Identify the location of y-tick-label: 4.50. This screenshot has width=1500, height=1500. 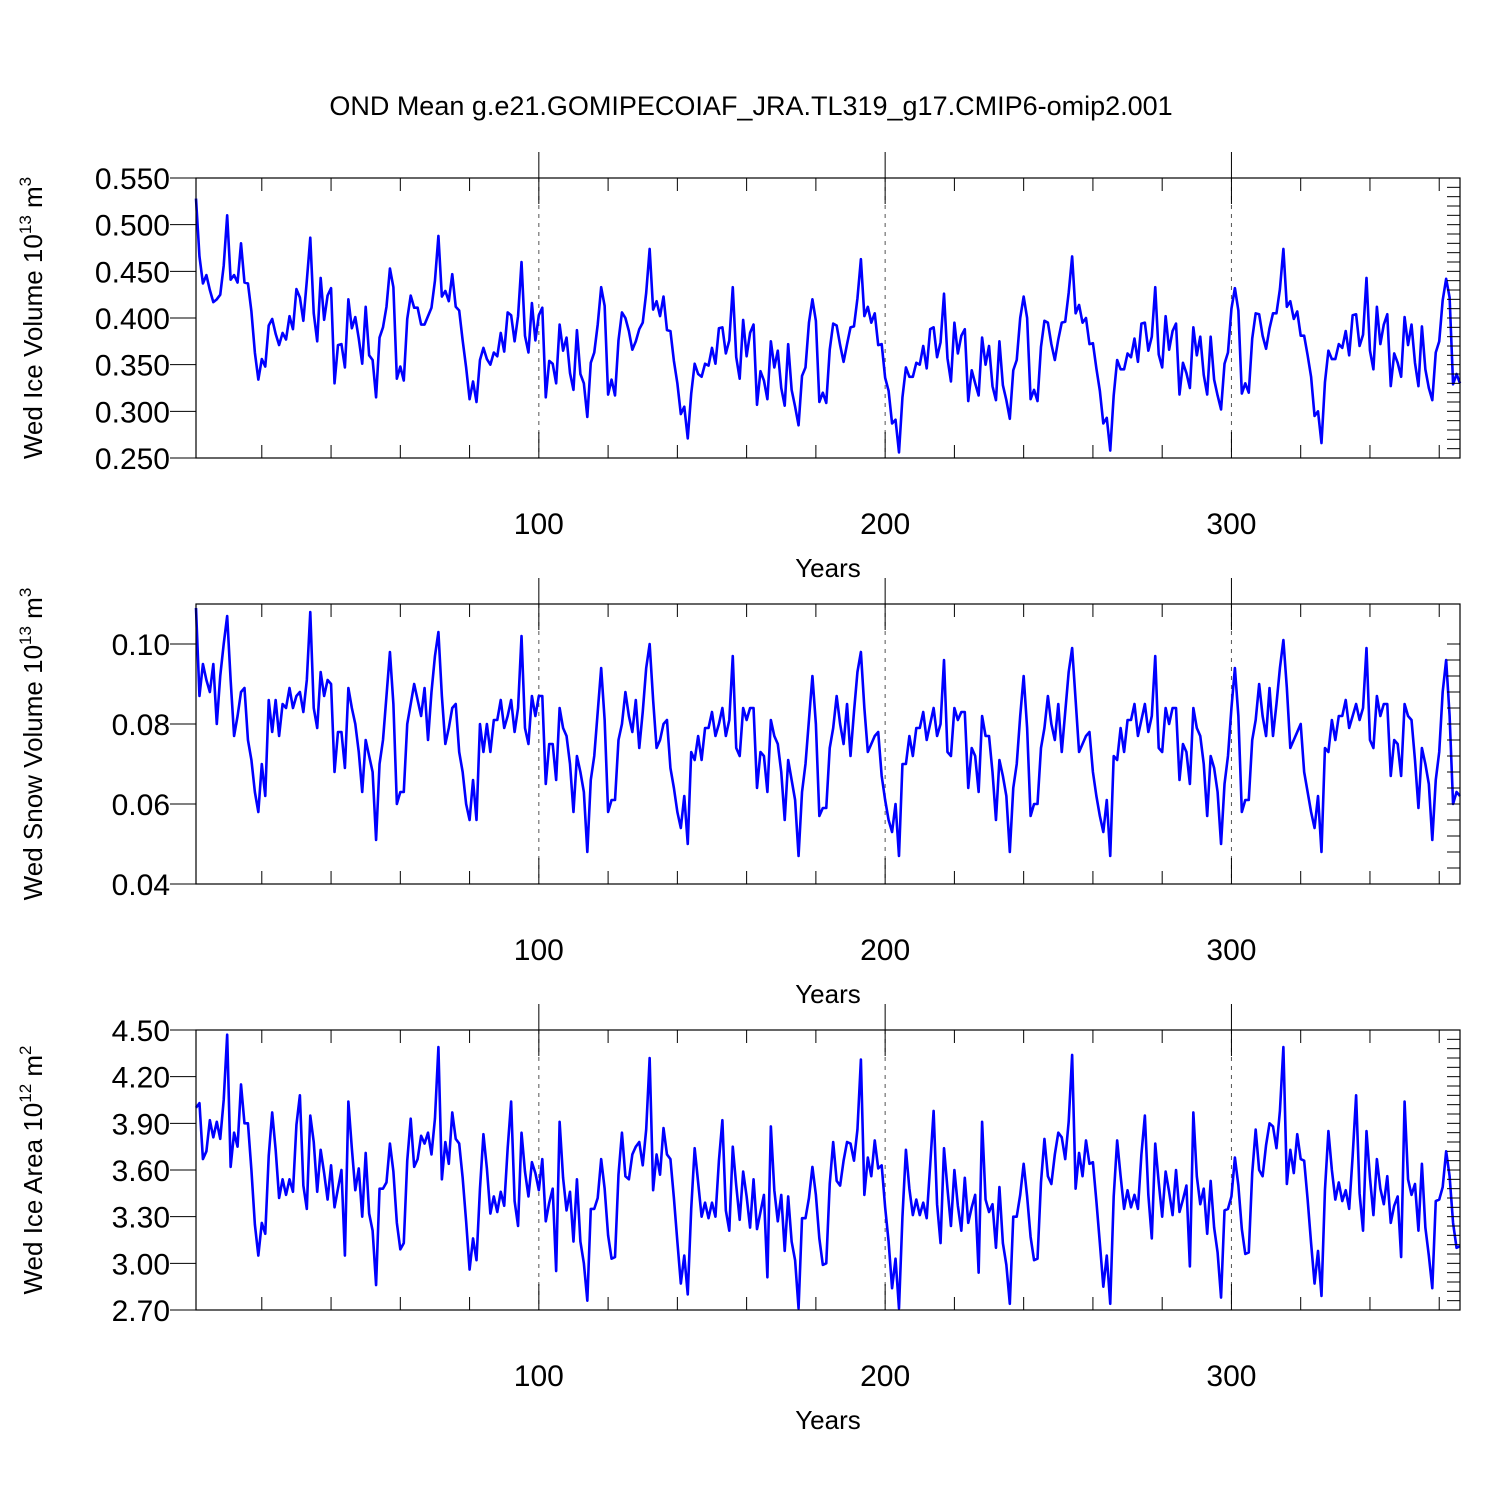
(141, 1031).